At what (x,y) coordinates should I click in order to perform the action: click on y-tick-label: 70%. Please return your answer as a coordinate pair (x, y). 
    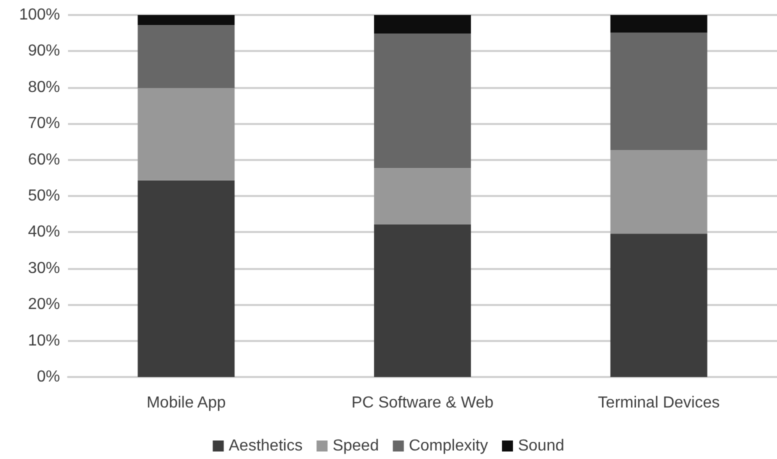
    Looking at the image, I should click on (44, 123).